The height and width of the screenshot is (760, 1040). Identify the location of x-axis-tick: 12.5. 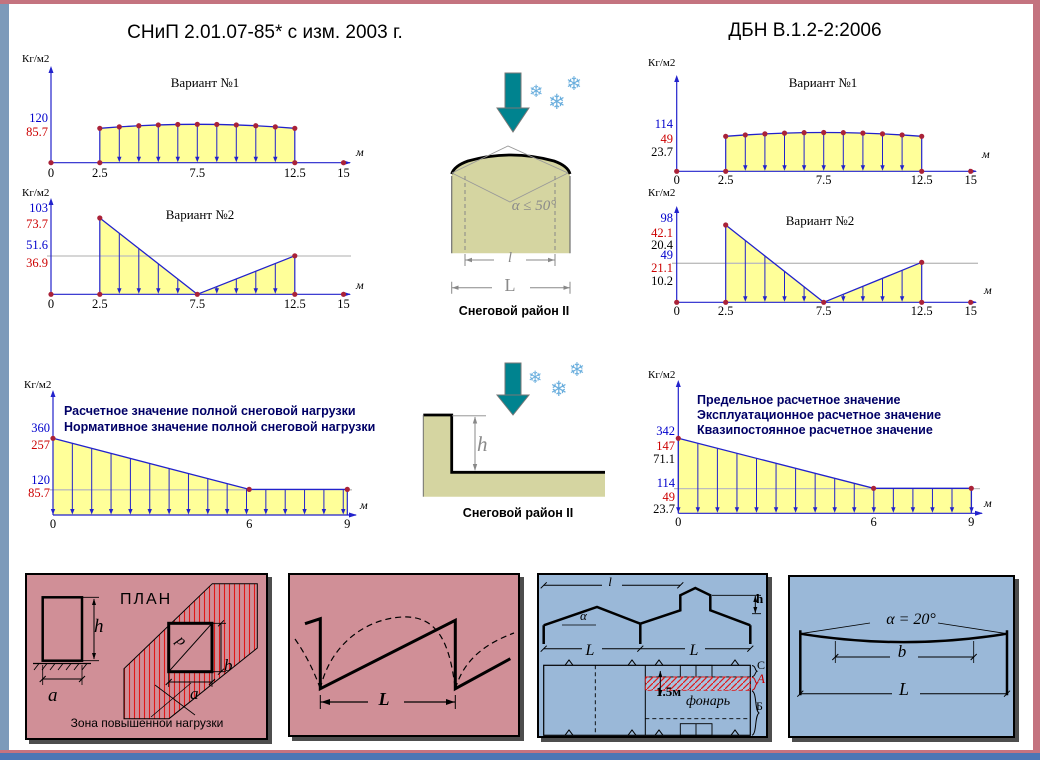
(295, 304).